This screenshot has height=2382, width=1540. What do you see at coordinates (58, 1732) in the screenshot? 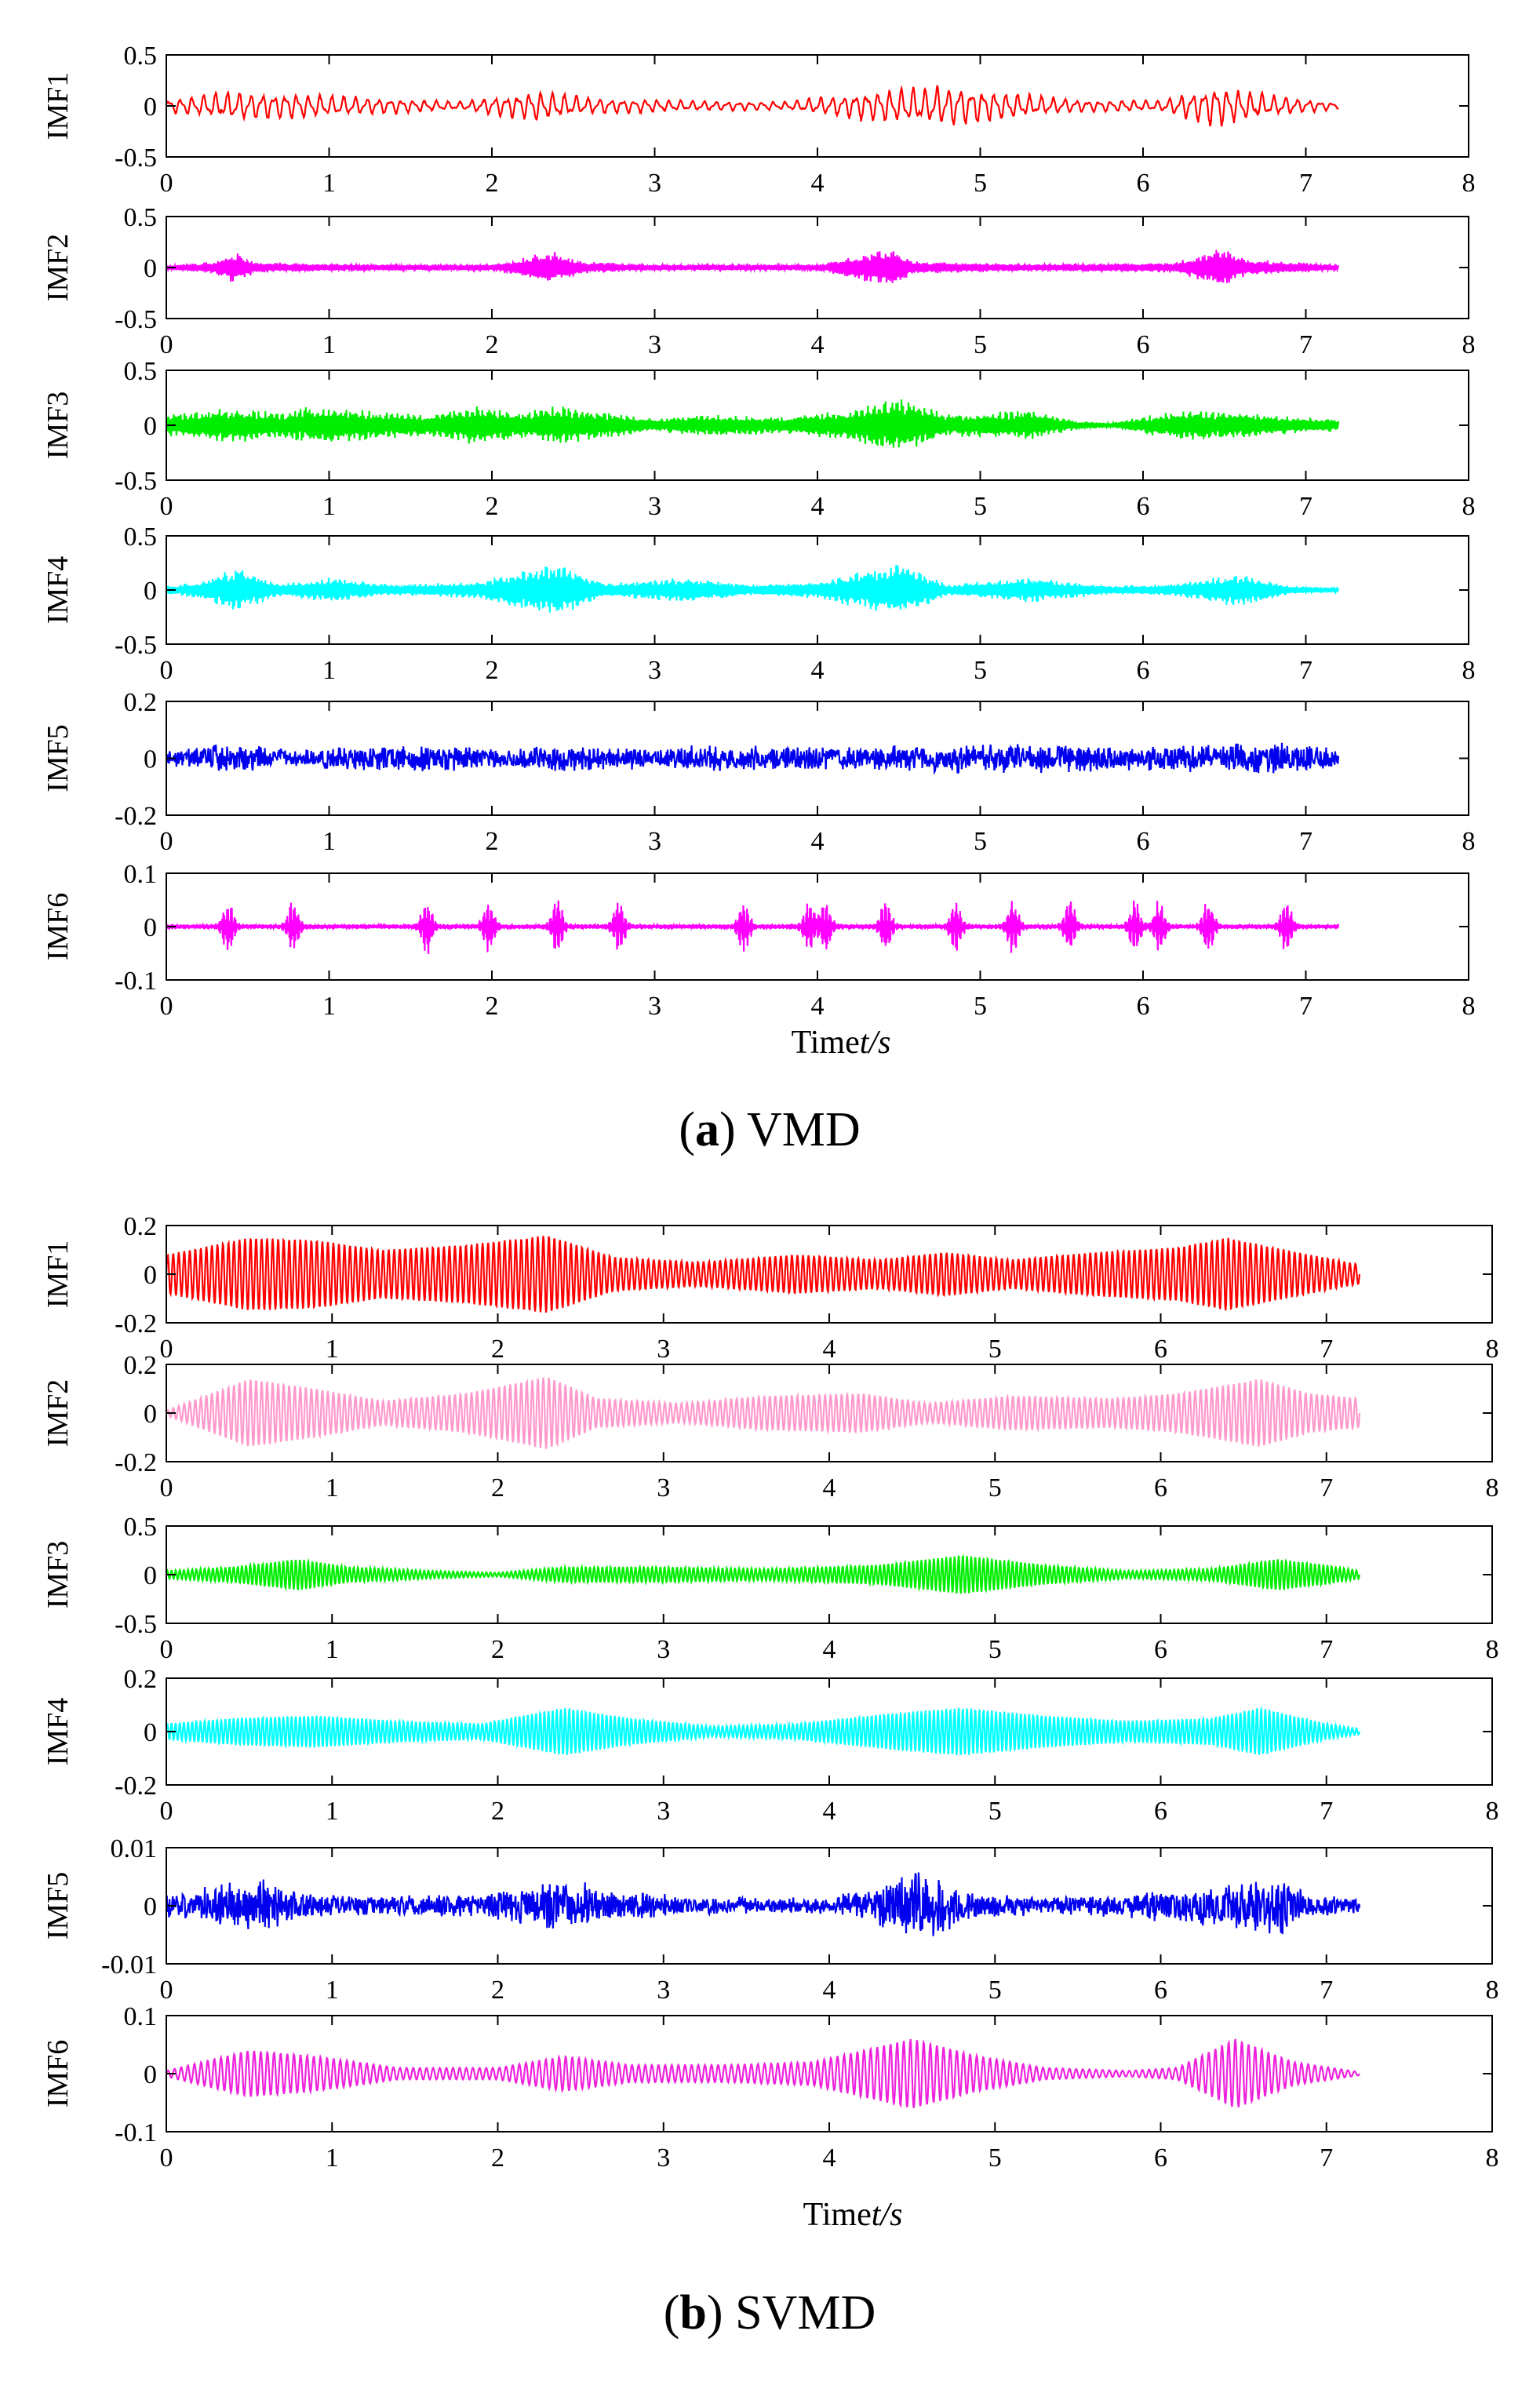
I see `y-axis-label-imf4: IMF4` at bounding box center [58, 1732].